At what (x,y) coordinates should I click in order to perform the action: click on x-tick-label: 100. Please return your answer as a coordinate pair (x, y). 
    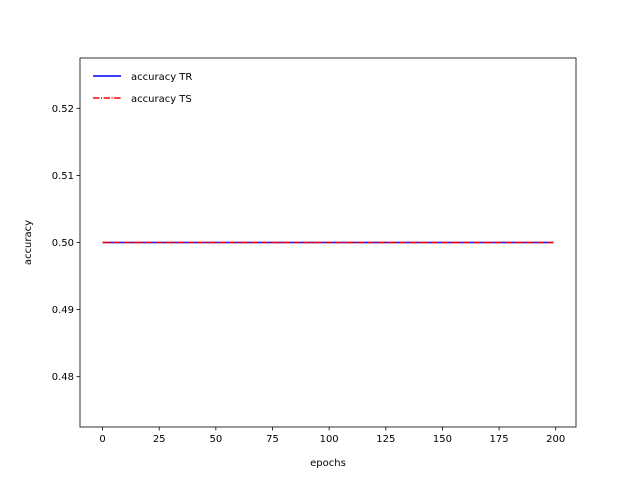
    Looking at the image, I should click on (329, 439).